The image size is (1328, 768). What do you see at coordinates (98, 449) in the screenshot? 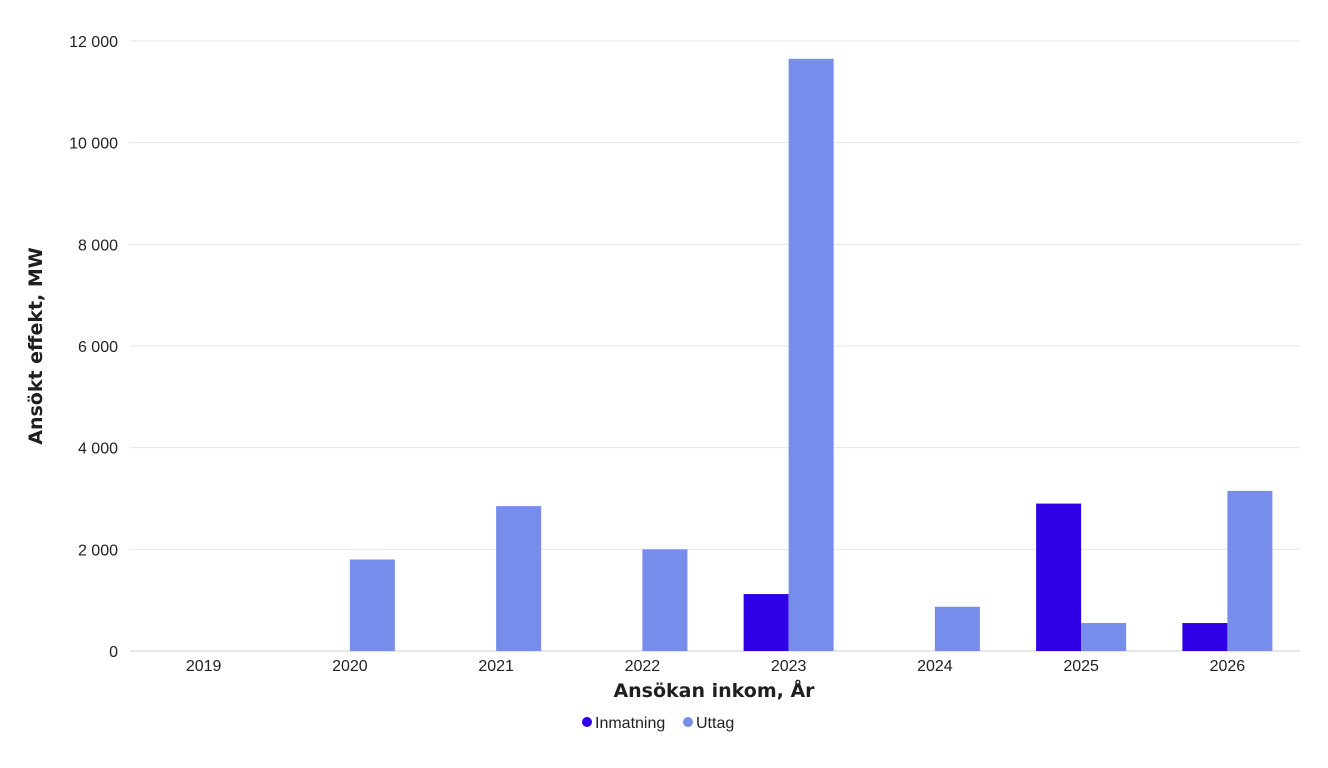
I see `y-tick-label: 4 000` at bounding box center [98, 449].